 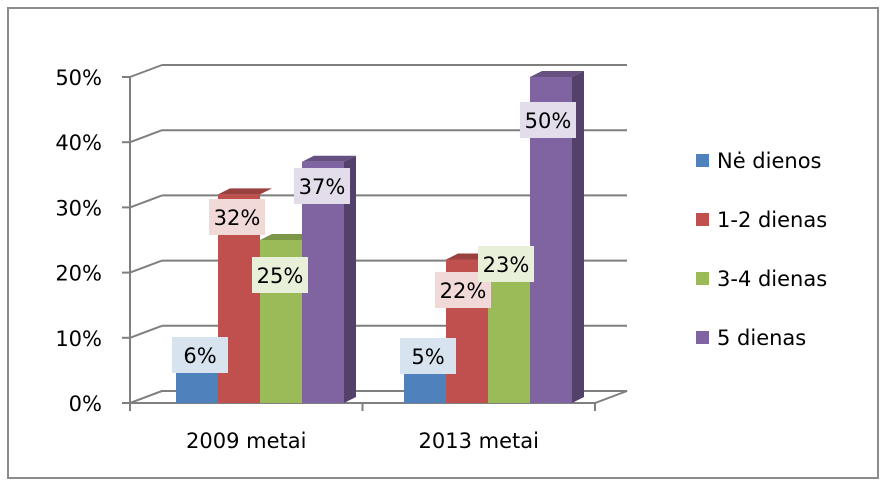 I want to click on legend-label: Nė dienos, so click(x=769, y=161).